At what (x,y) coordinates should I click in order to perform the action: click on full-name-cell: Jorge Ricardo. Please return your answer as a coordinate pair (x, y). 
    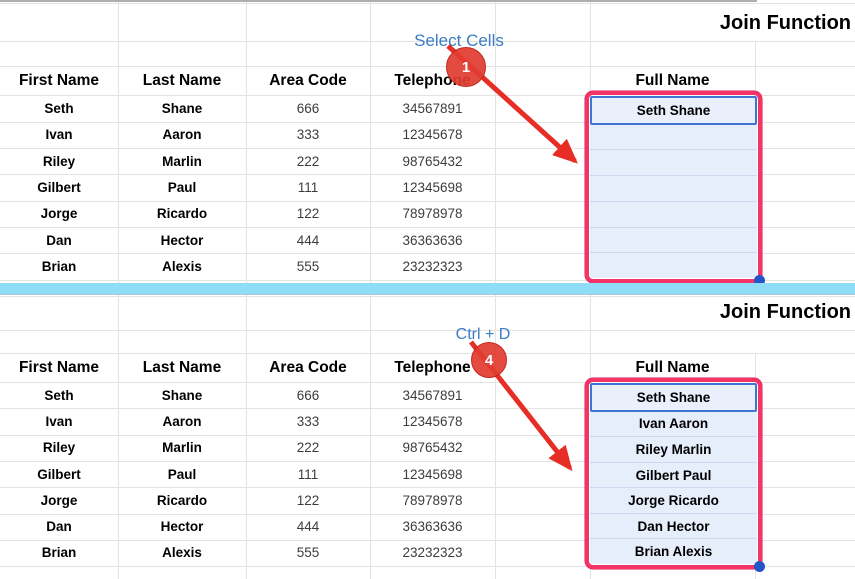
    Looking at the image, I should click on (673, 501).